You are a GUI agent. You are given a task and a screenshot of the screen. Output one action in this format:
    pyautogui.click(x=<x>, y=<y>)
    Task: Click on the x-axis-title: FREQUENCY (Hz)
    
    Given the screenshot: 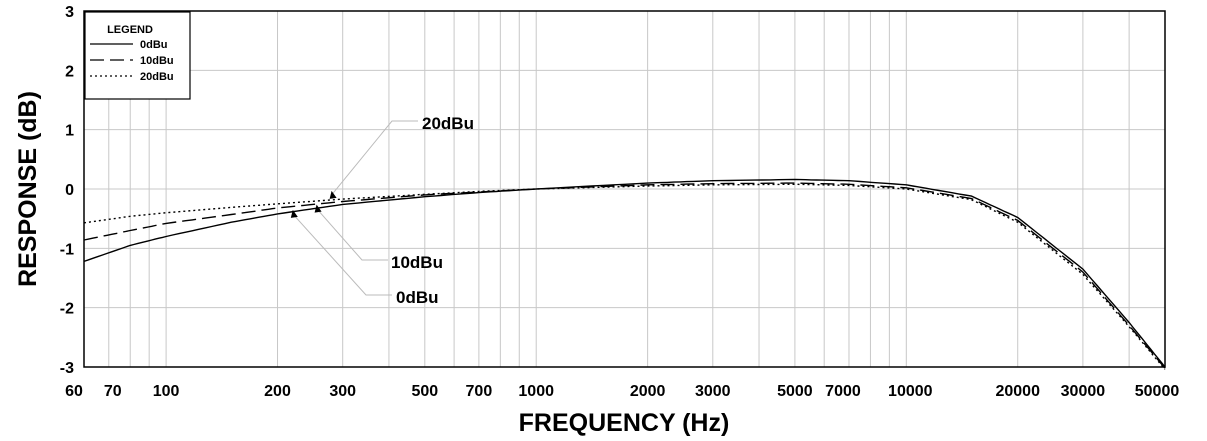 What is the action you would take?
    pyautogui.click(x=624, y=423)
    